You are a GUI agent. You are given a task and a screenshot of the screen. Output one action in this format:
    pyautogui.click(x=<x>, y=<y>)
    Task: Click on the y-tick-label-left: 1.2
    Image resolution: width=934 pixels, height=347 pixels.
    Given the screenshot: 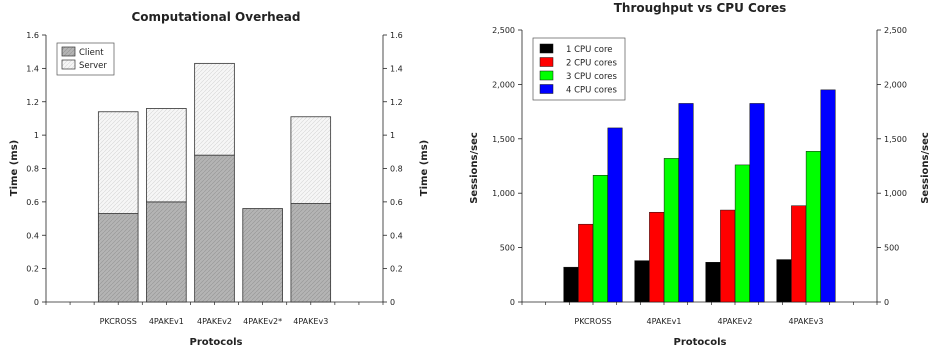 What is the action you would take?
    pyautogui.click(x=32, y=102)
    